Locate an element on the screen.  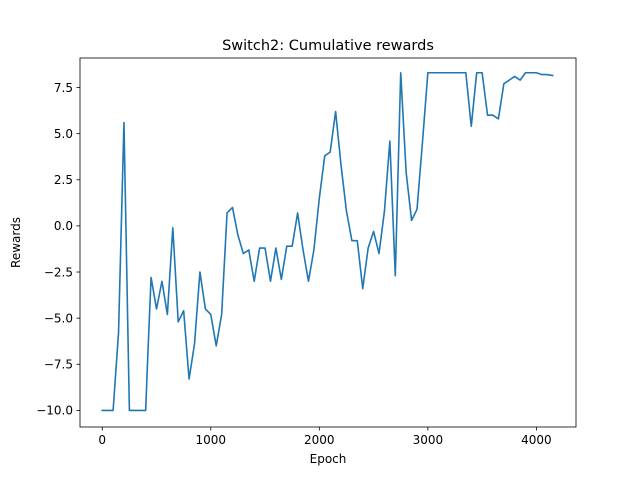
y-tick-label: −2.5 is located at coordinates (58, 272).